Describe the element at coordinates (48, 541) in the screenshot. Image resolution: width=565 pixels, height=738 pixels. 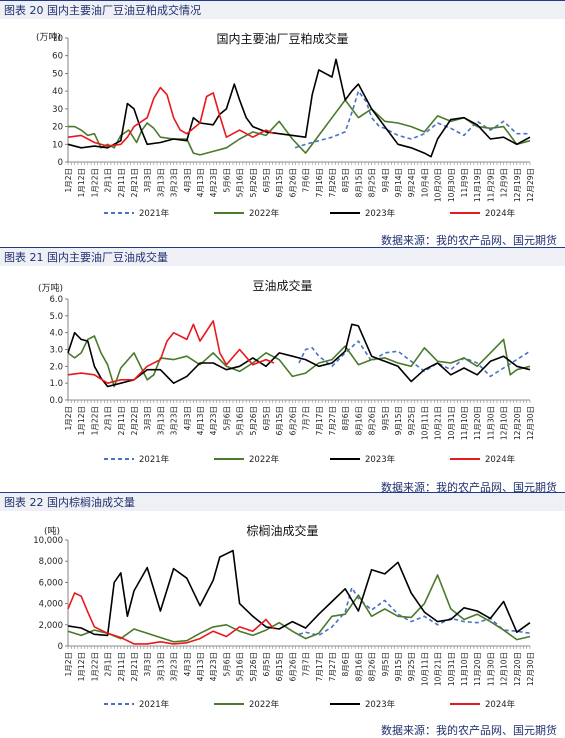
I see `y-tick-label: 10,000` at that location.